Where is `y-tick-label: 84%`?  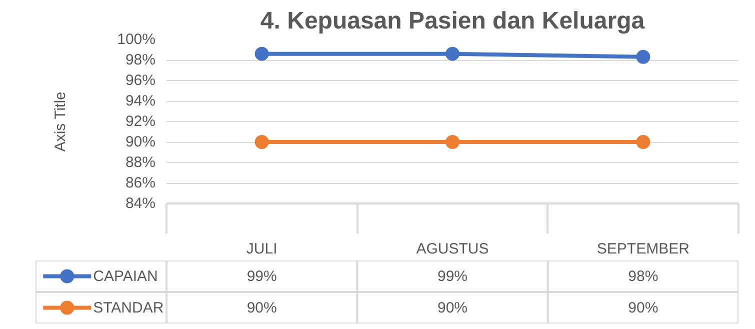 y-tick-label: 84% is located at coordinates (140, 203).